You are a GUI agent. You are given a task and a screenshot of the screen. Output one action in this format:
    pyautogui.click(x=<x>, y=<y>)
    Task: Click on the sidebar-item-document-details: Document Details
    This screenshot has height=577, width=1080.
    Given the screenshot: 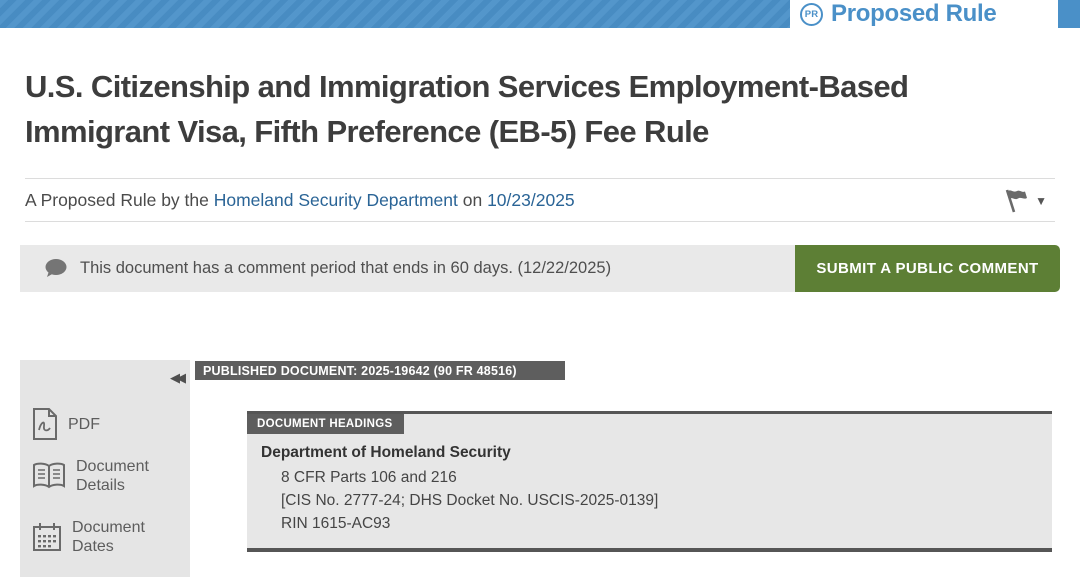 What is the action you would take?
    pyautogui.click(x=101, y=476)
    